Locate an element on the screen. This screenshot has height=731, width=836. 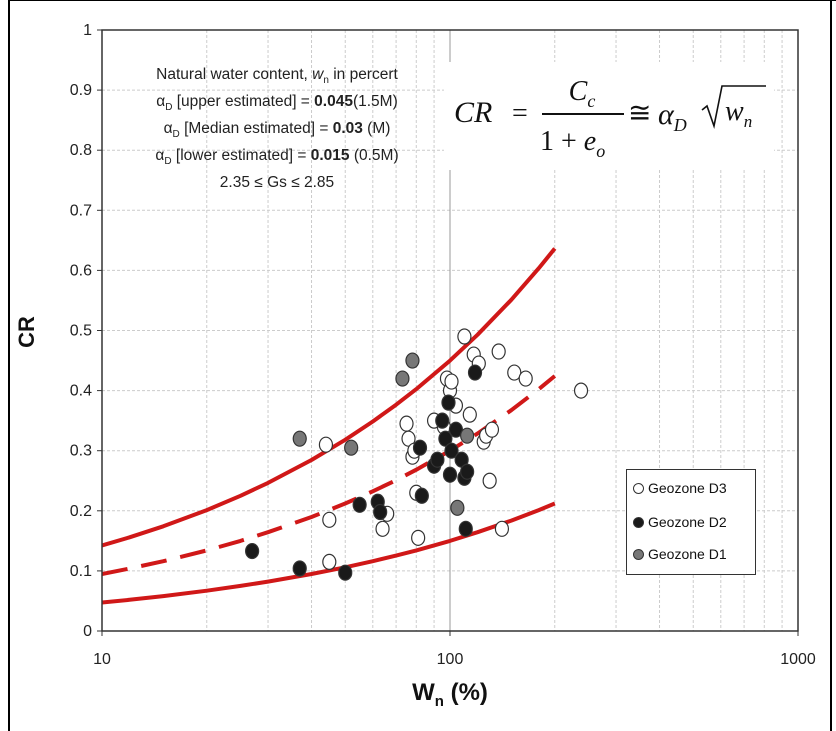
legend: Geozone D3 Geozone D2 Geozone D1 is located at coordinates (691, 522).